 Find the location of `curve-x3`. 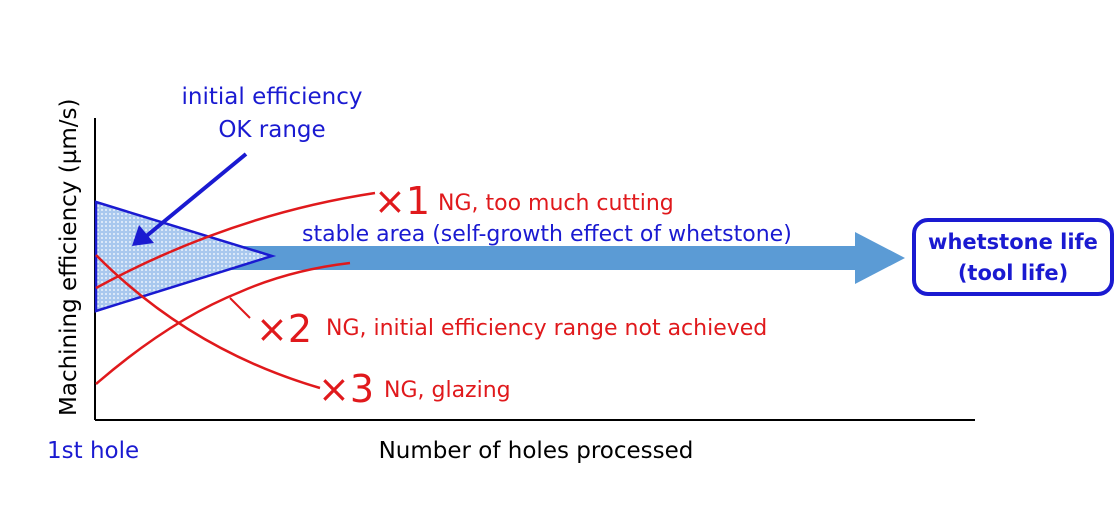

curve-x3 is located at coordinates (208, 322).